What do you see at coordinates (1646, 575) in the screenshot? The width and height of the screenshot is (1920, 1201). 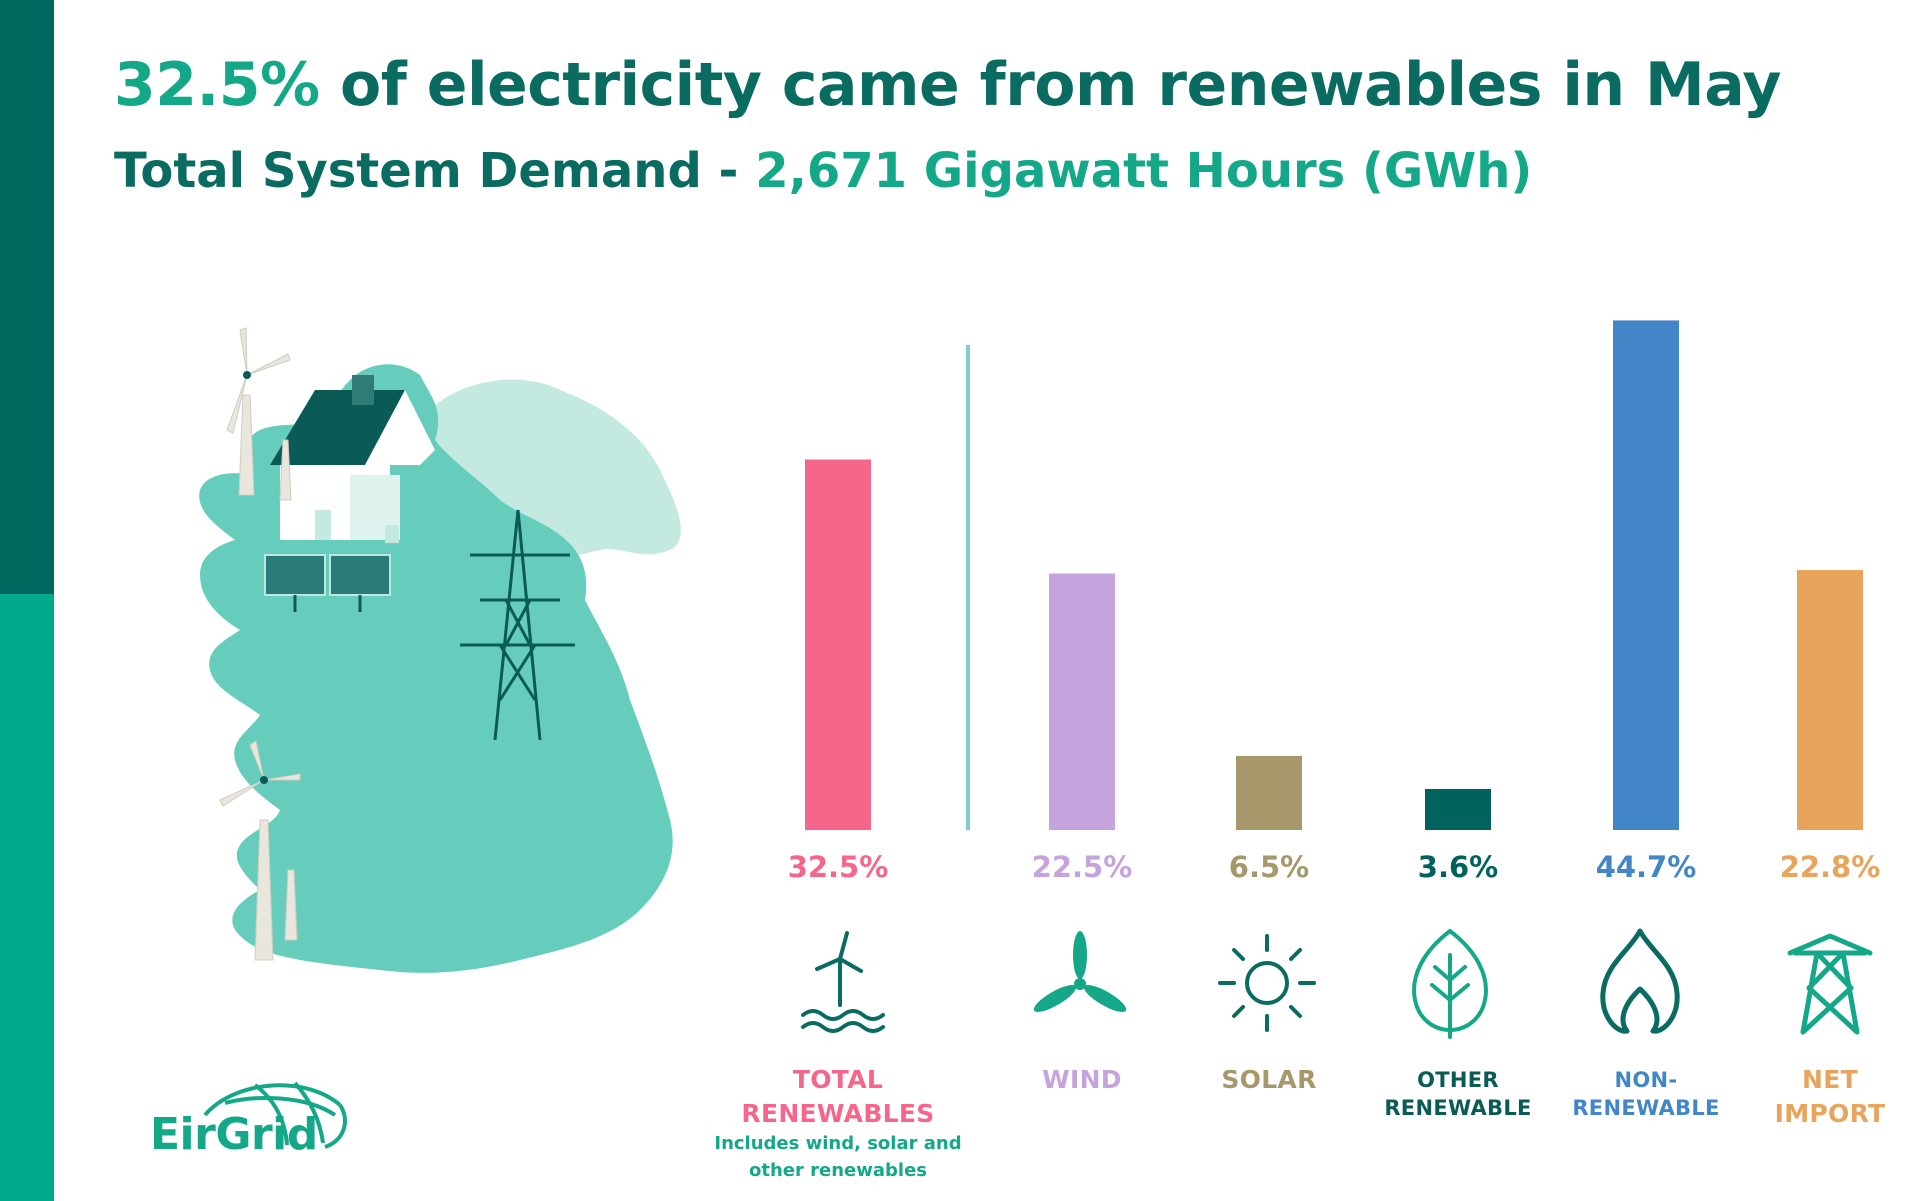 I see `bar-non-renewable` at bounding box center [1646, 575].